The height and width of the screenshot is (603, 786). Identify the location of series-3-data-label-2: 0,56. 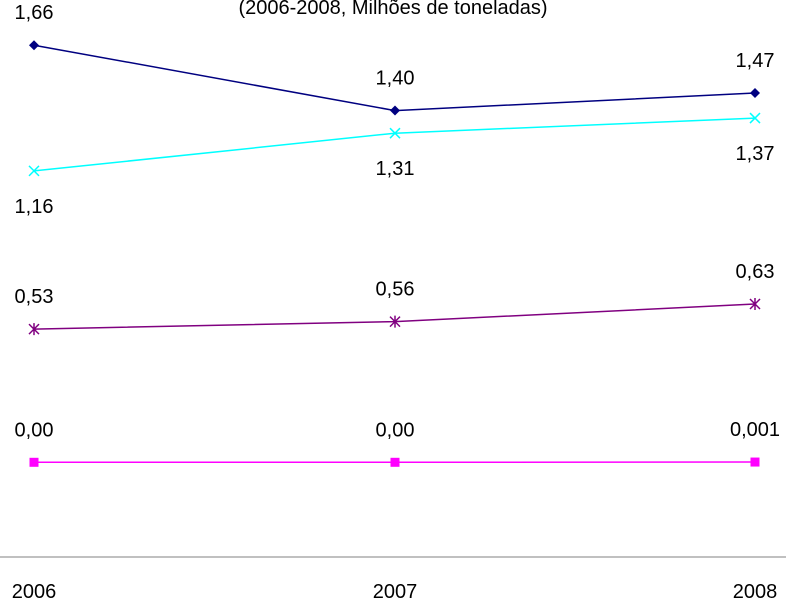
(395, 290).